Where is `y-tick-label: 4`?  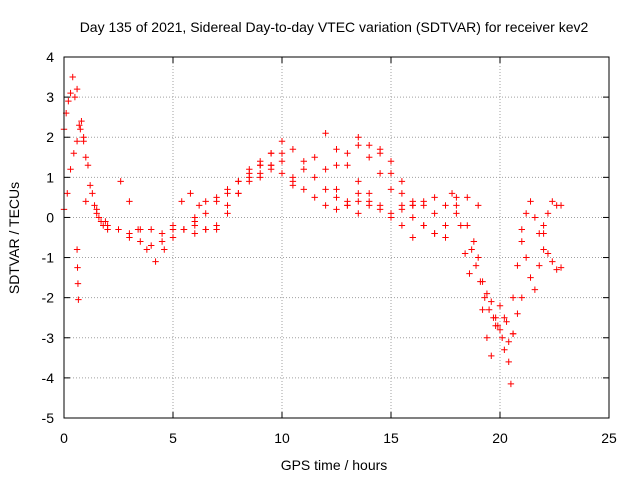 y-tick-label: 4 is located at coordinates (50, 57).